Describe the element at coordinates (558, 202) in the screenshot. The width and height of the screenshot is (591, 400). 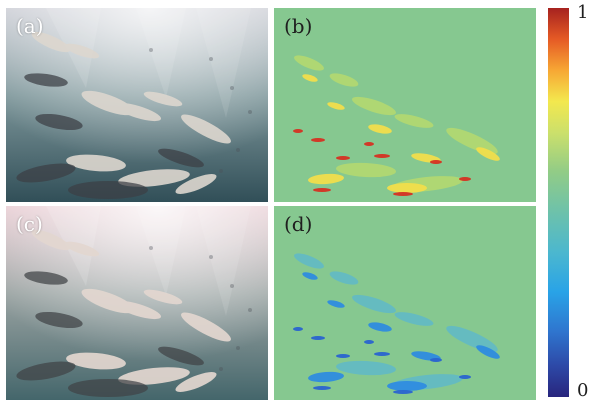
I see `colorbar` at that location.